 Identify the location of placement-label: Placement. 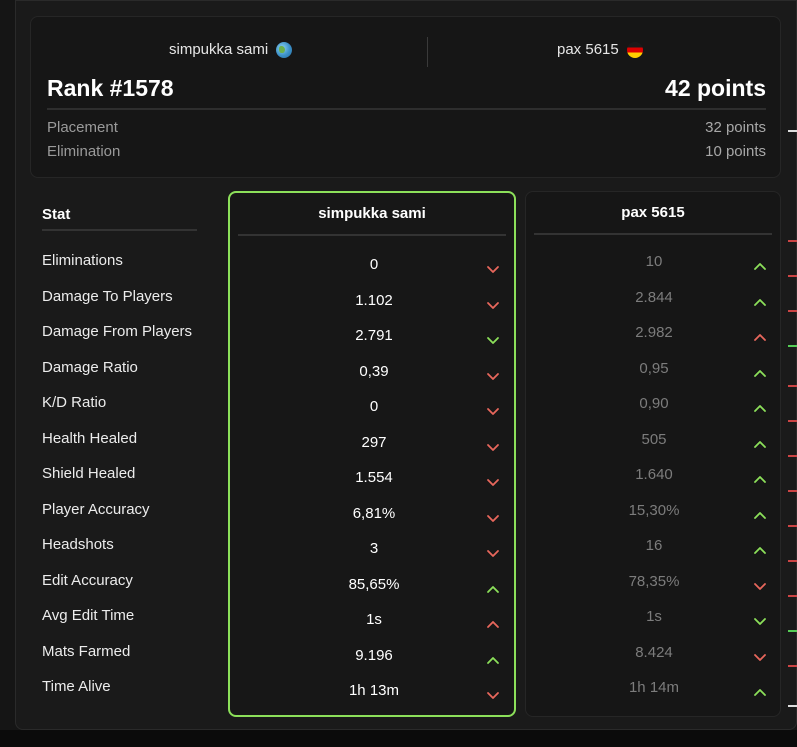
(82, 127).